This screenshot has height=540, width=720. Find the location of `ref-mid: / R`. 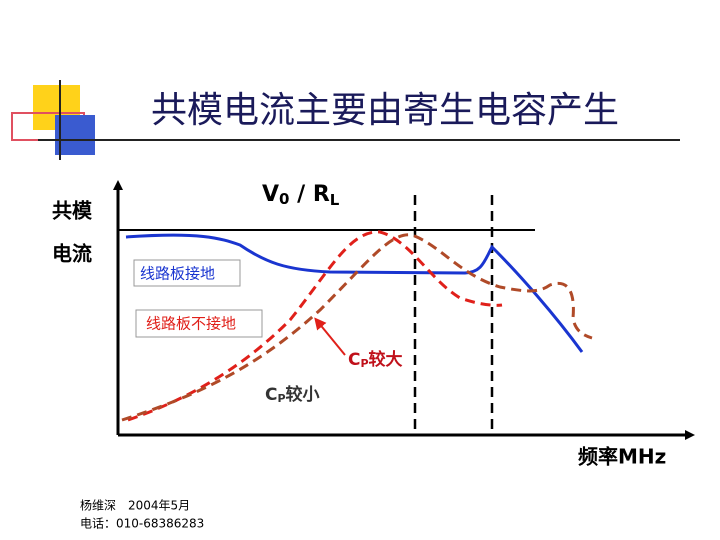

ref-mid: / R is located at coordinates (309, 194).